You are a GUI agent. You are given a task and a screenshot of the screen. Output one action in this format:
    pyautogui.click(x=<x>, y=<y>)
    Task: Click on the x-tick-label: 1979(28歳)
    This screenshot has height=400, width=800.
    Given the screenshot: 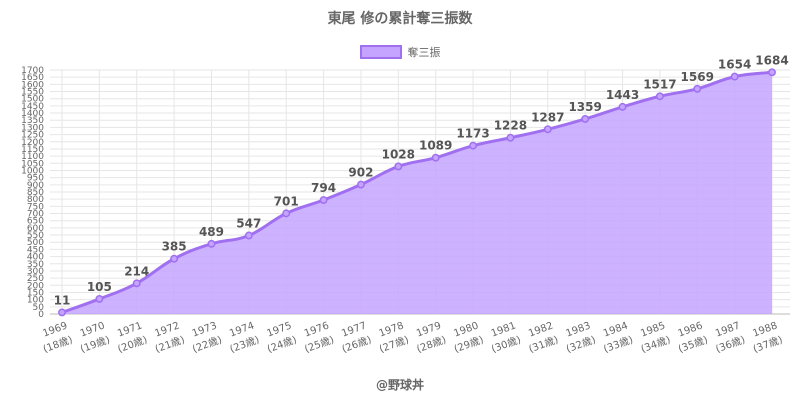 What is the action you would take?
    pyautogui.click(x=431, y=337)
    